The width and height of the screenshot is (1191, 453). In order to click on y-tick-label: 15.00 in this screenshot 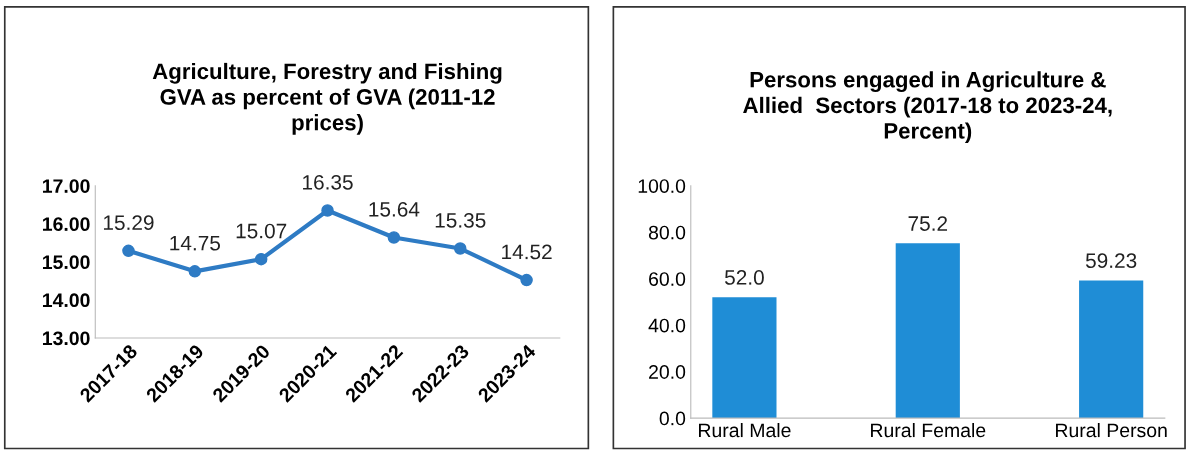, I will do `click(66, 262)`.